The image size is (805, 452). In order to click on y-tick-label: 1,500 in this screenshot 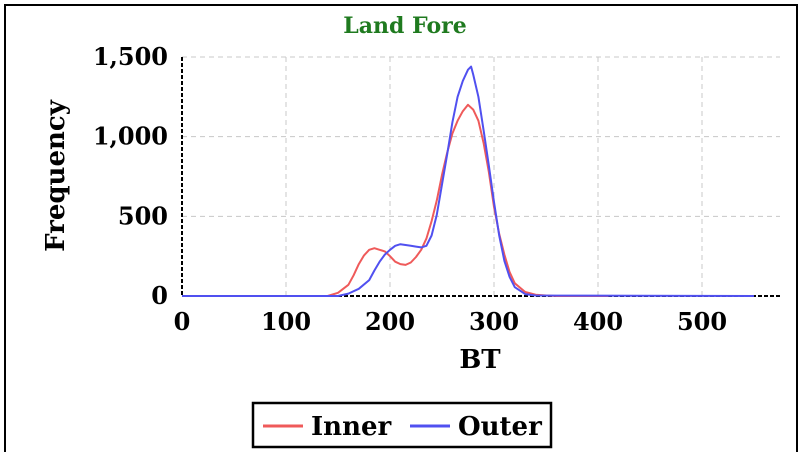, I will do `click(130, 56)`.